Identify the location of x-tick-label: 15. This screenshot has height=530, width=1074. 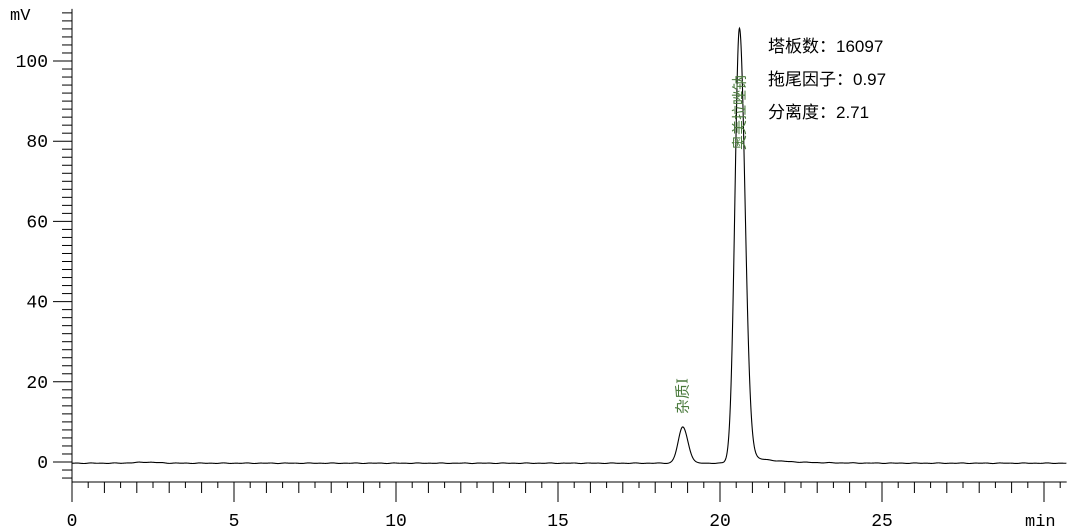
(558, 521).